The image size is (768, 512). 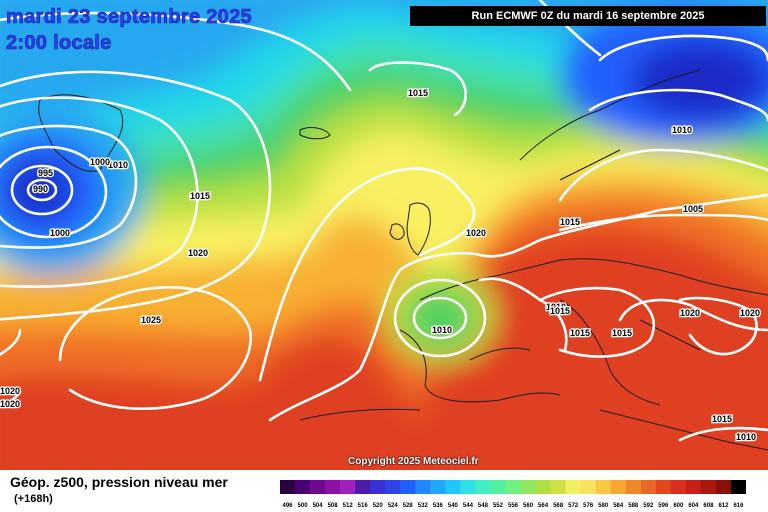 What do you see at coordinates (393, 506) in the screenshot?
I see `scale-label: 524` at bounding box center [393, 506].